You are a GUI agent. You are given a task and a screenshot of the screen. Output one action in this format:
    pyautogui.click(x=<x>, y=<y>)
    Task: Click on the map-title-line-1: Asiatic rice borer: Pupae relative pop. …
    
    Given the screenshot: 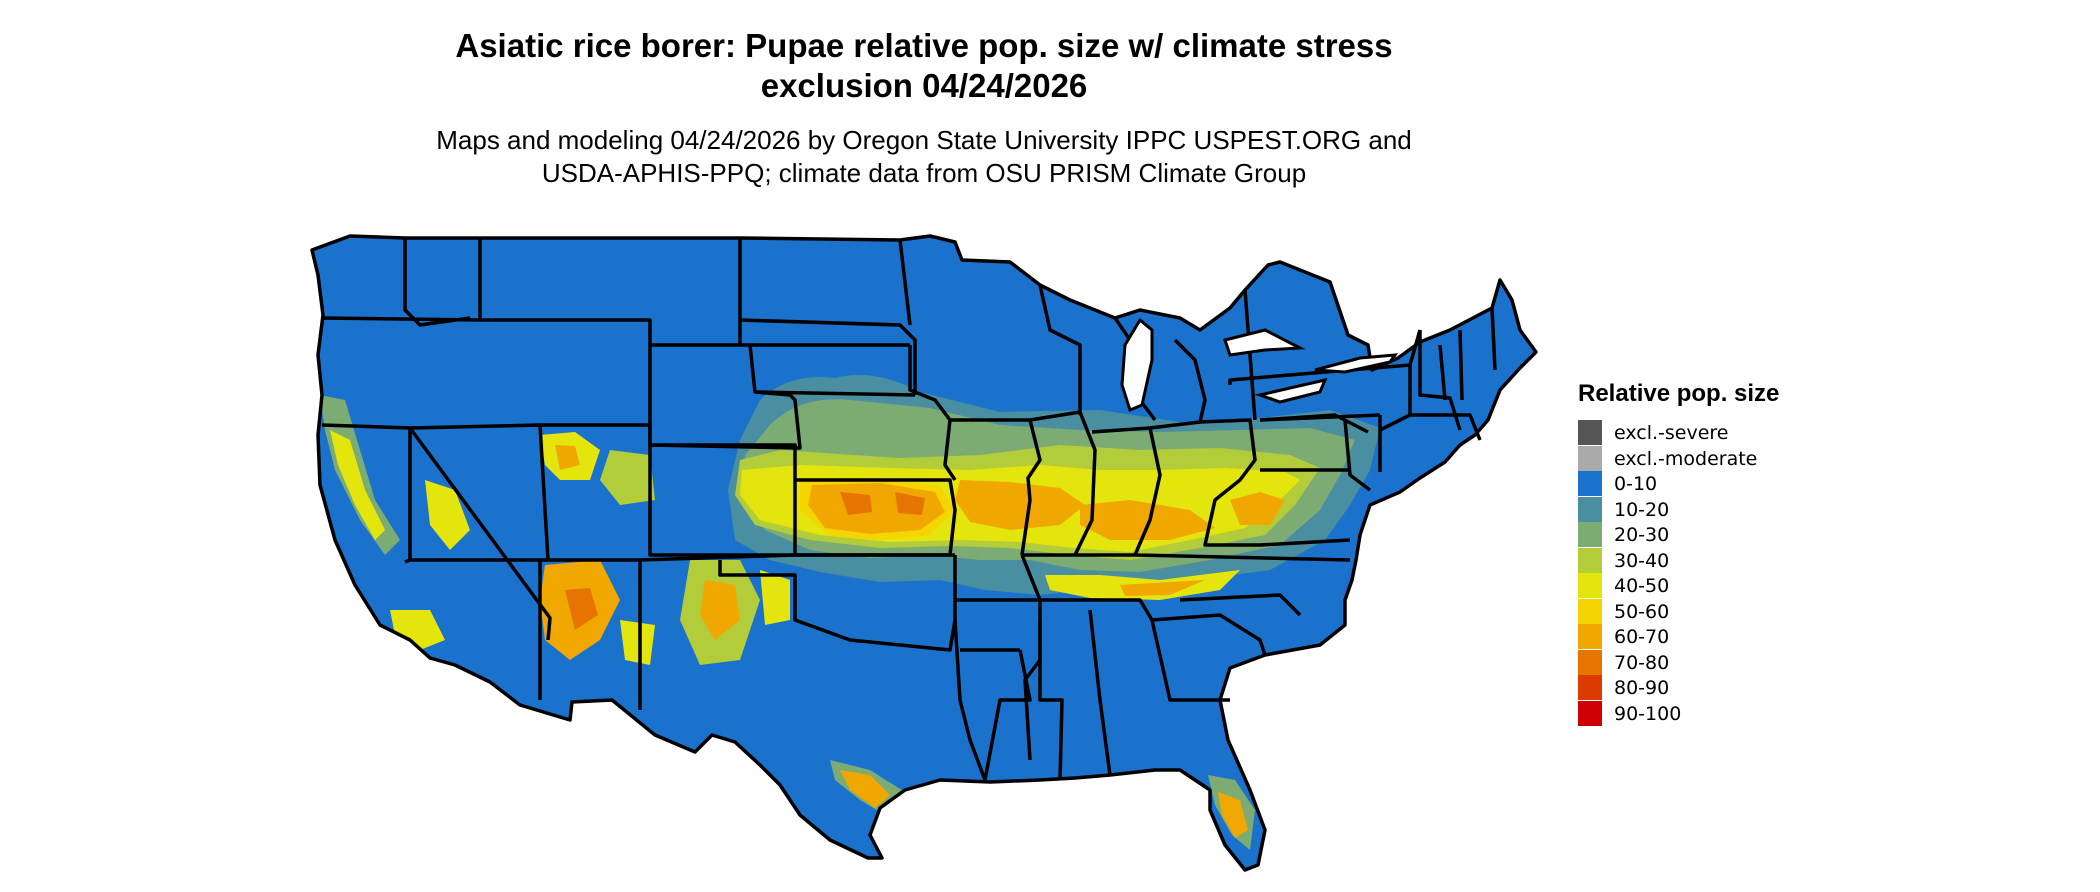 What is the action you would take?
    pyautogui.click(x=924, y=45)
    